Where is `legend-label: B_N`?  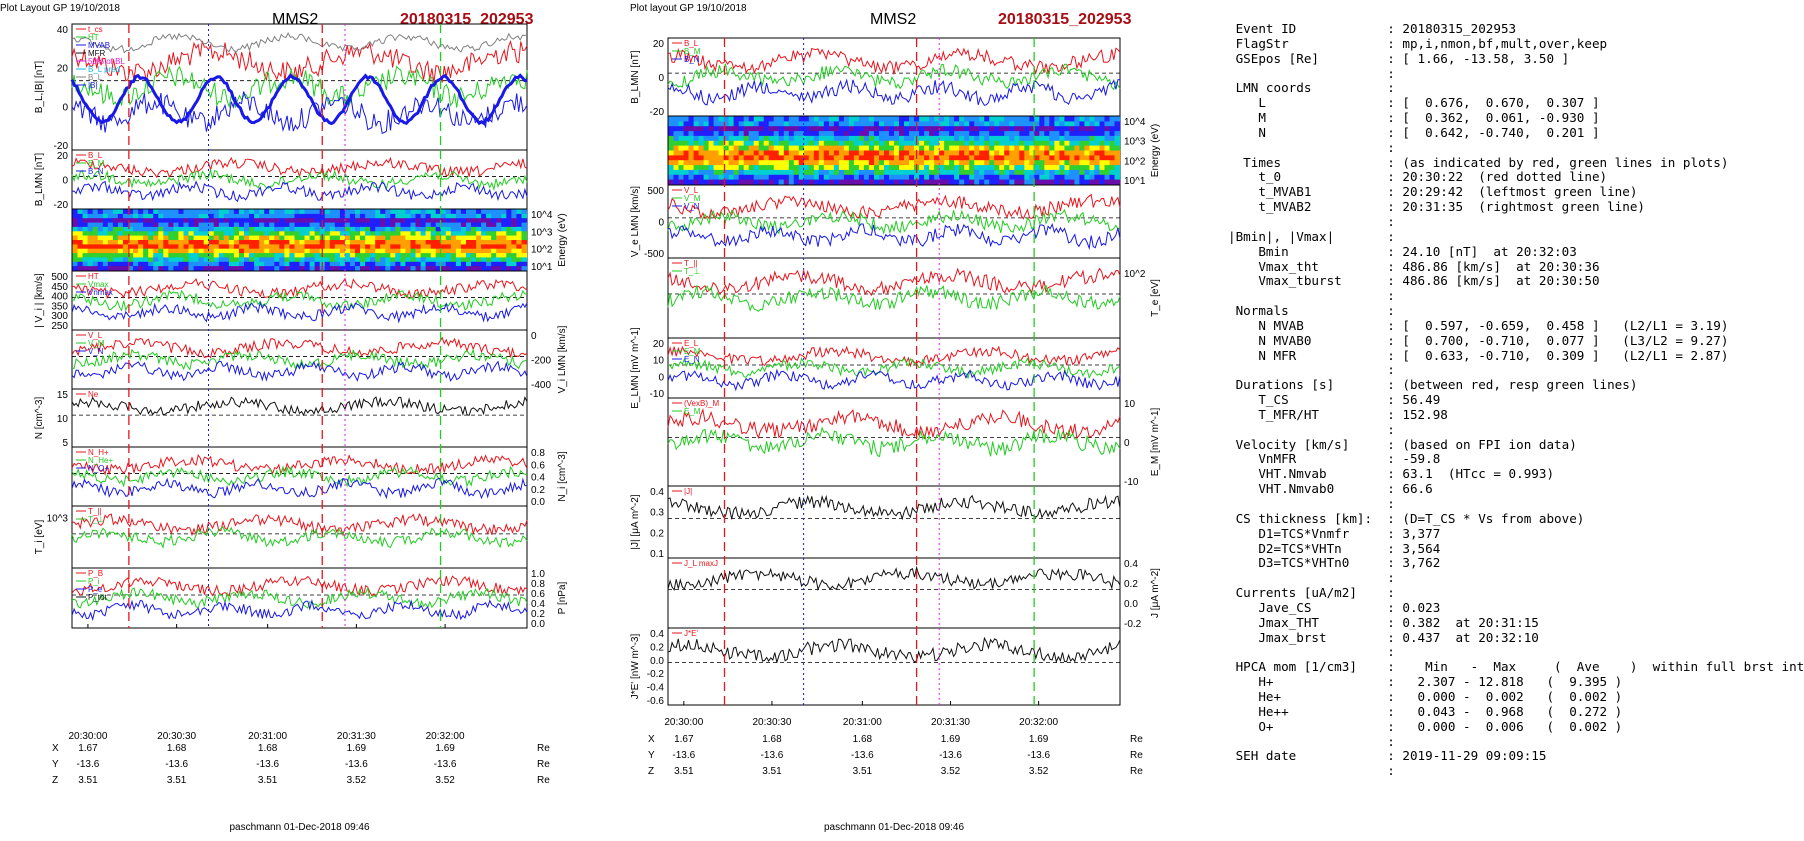
legend-label: B_N is located at coordinates (96, 171).